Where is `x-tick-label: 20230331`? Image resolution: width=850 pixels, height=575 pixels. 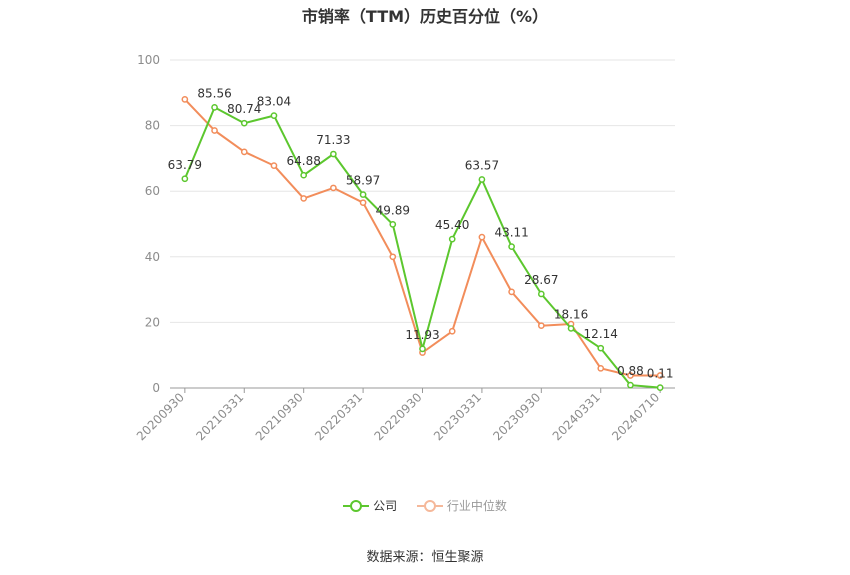 x-tick-label: 20230331 is located at coordinates (457, 416).